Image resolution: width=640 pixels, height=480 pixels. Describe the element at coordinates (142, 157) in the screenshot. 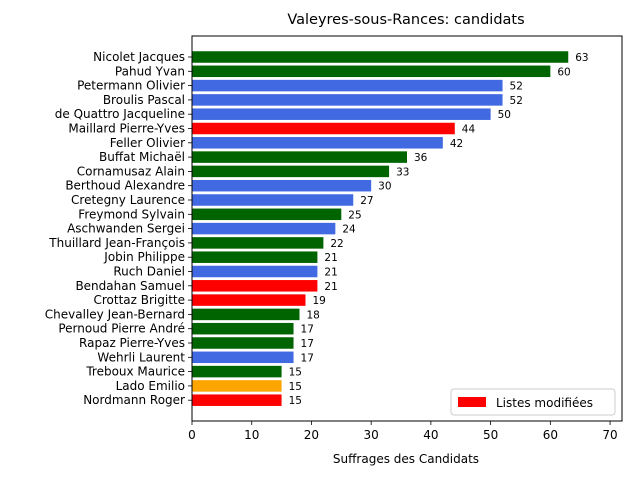

I see `y-tick-label: Buffat Michaël` at that location.